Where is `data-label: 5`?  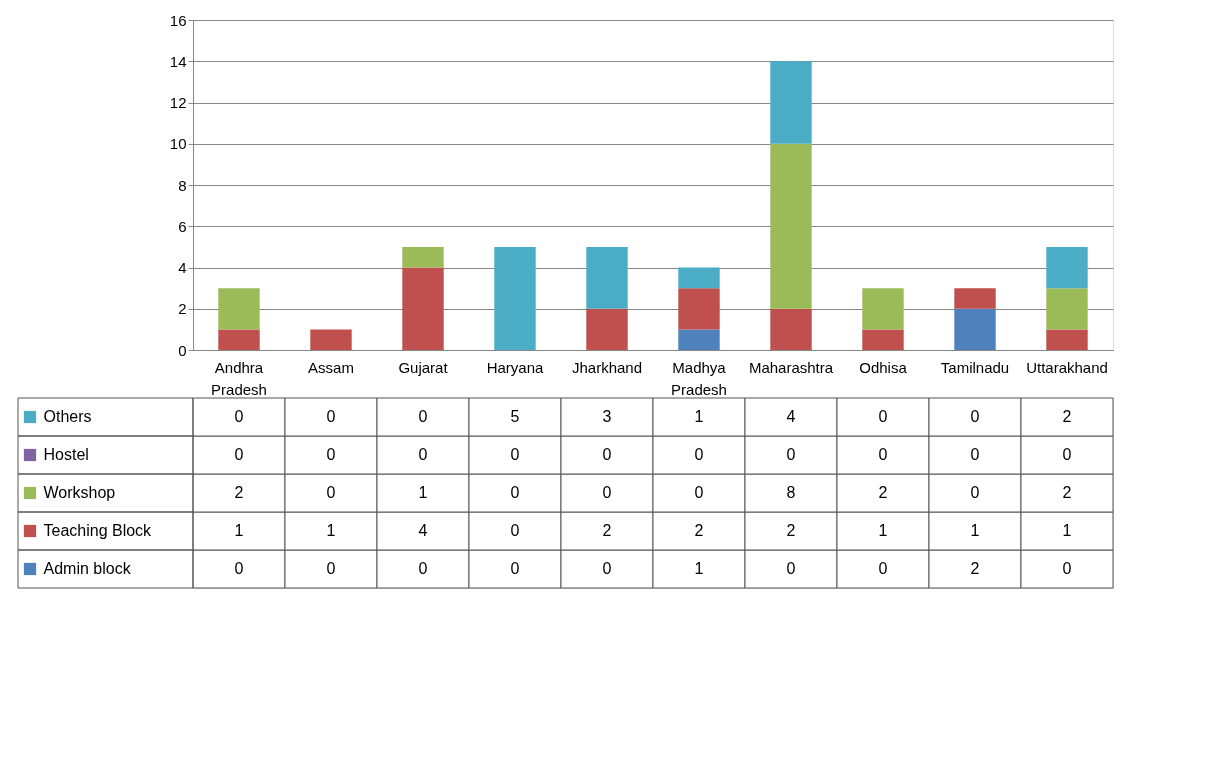 data-label: 5 is located at coordinates (515, 416).